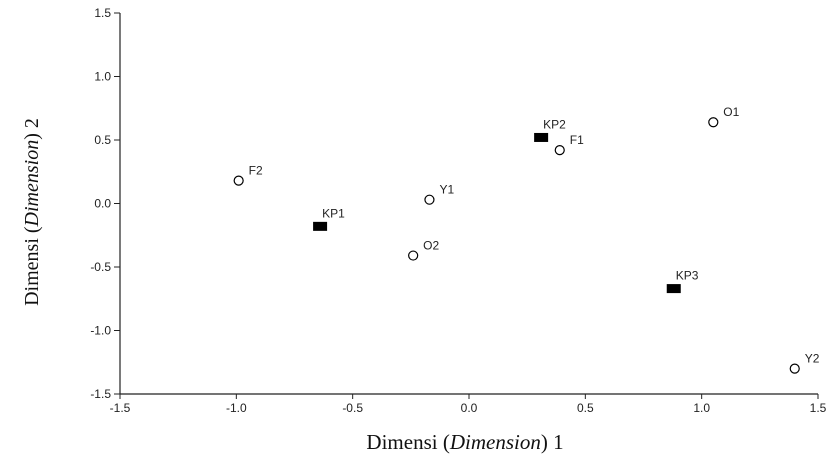  I want to click on point-circle-o2, so click(413, 255).